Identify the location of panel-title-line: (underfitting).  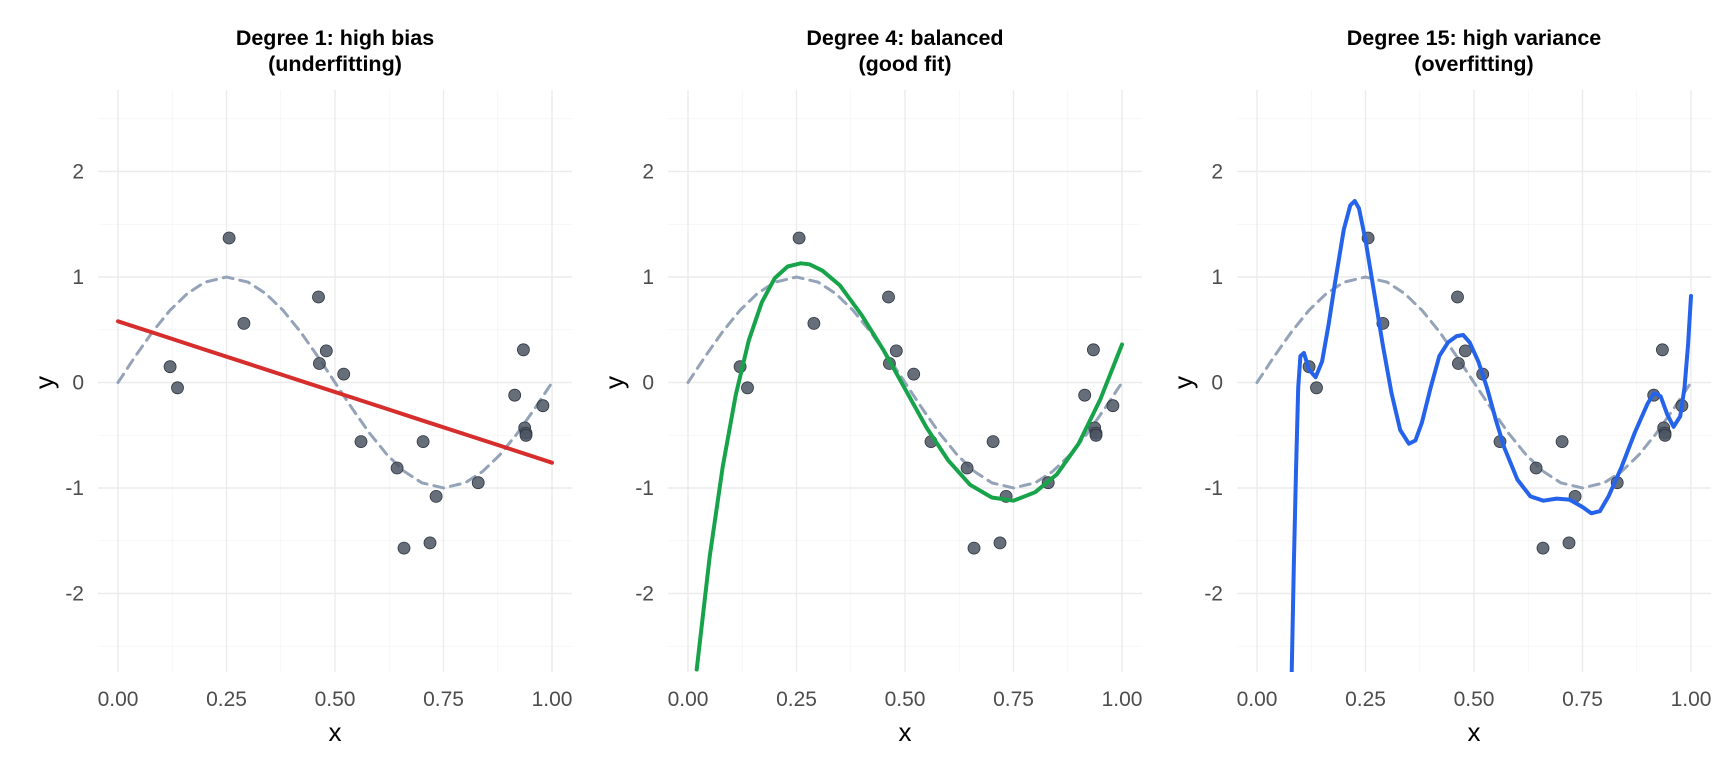
(335, 64).